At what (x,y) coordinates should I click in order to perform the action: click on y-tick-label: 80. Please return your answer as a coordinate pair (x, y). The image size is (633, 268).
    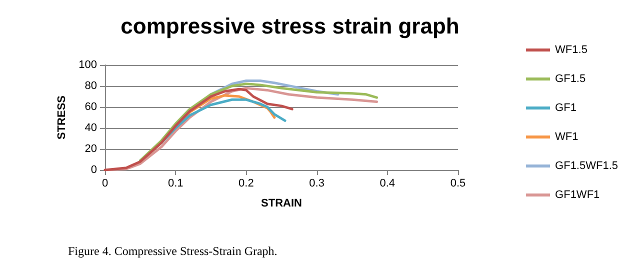
    Looking at the image, I should click on (90, 86).